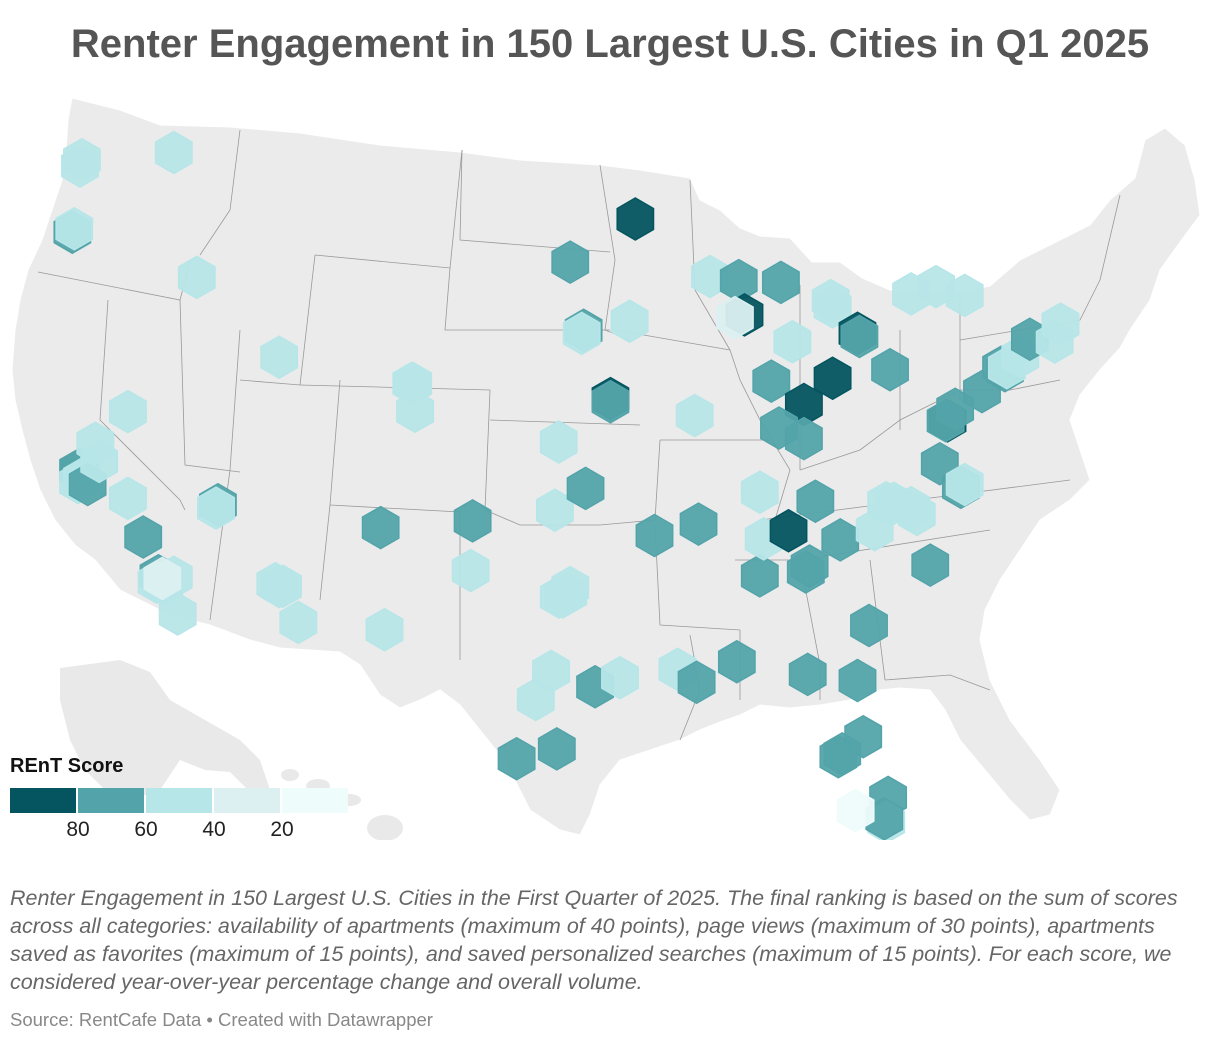 The height and width of the screenshot is (1042, 1220). I want to click on legend-tick-60: 60, so click(146, 829).